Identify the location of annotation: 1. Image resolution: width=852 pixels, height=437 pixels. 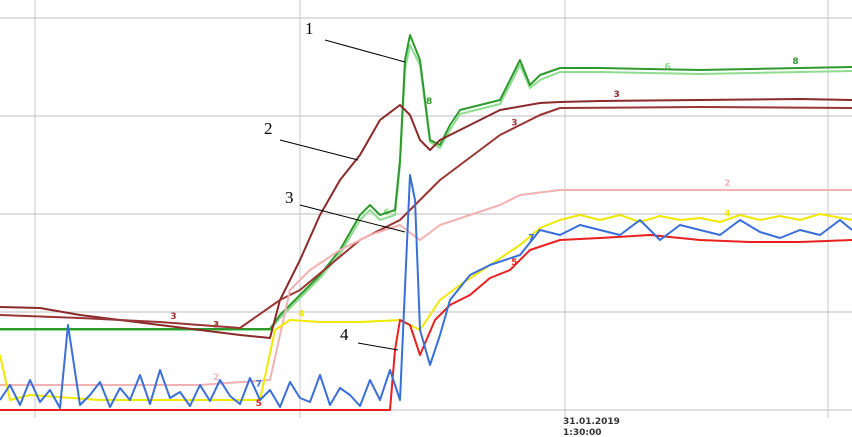
(309, 28).